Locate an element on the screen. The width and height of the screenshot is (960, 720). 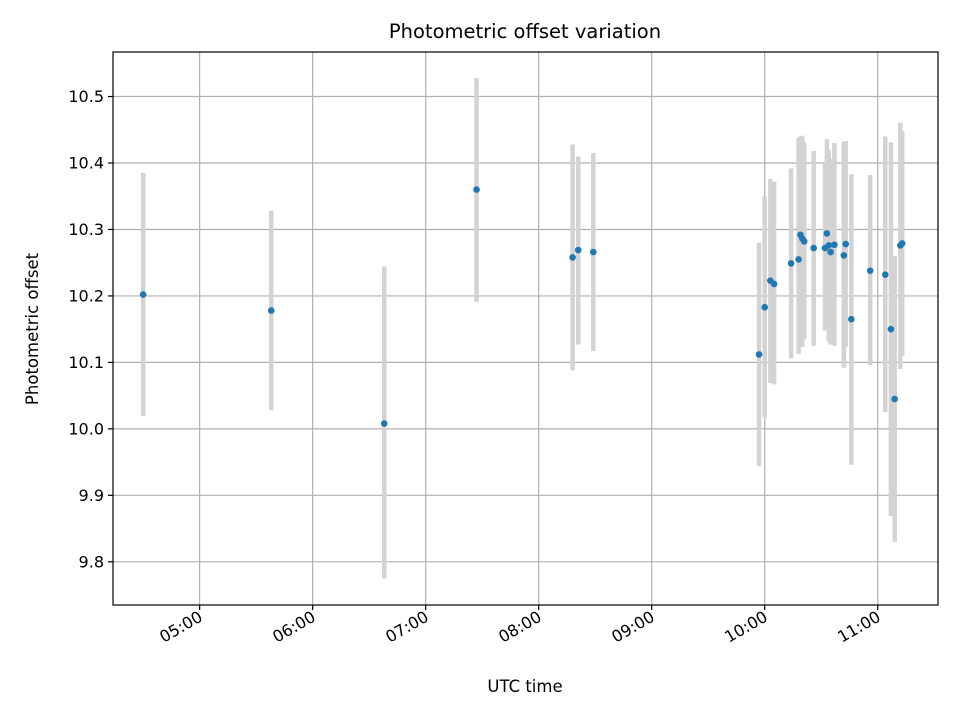
chart-title: Photometric offset variation is located at coordinates (525, 31).